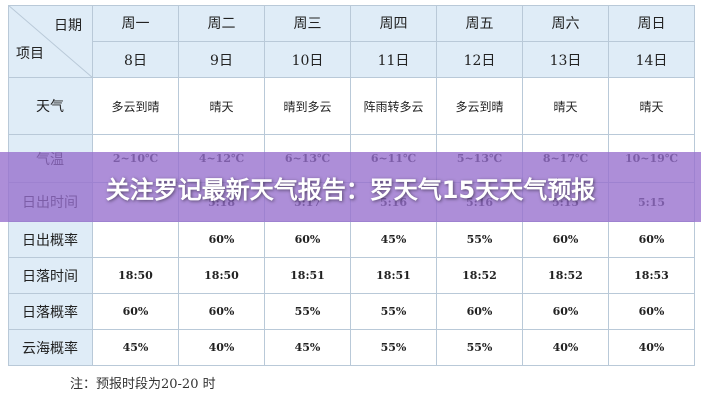 This screenshot has height=400, width=701. I want to click on date: 10日, so click(308, 60).